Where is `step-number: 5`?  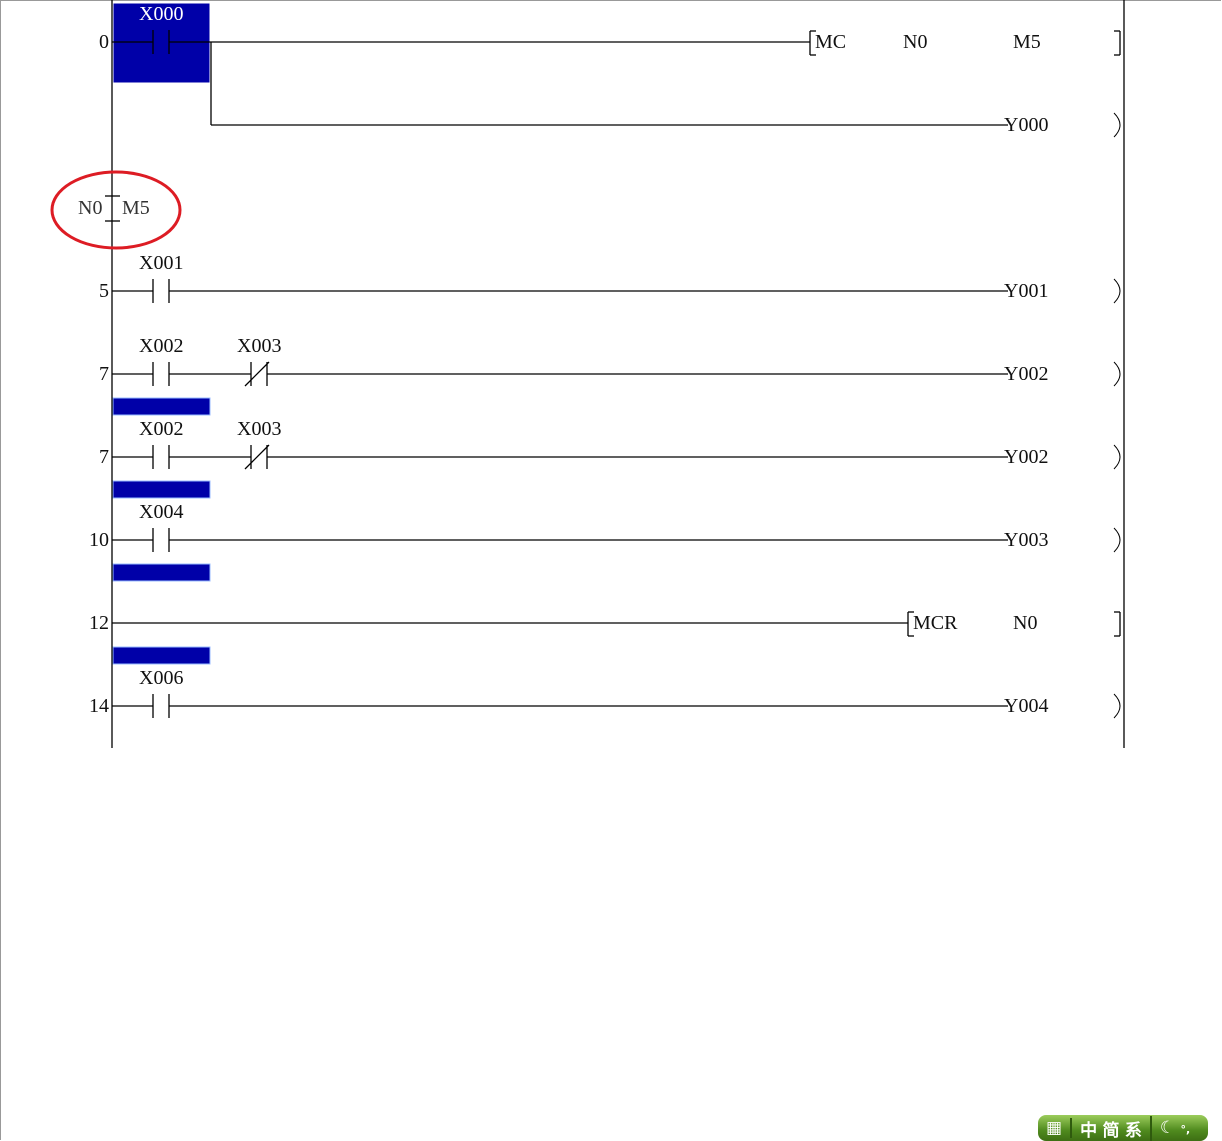 step-number: 5 is located at coordinates (104, 291).